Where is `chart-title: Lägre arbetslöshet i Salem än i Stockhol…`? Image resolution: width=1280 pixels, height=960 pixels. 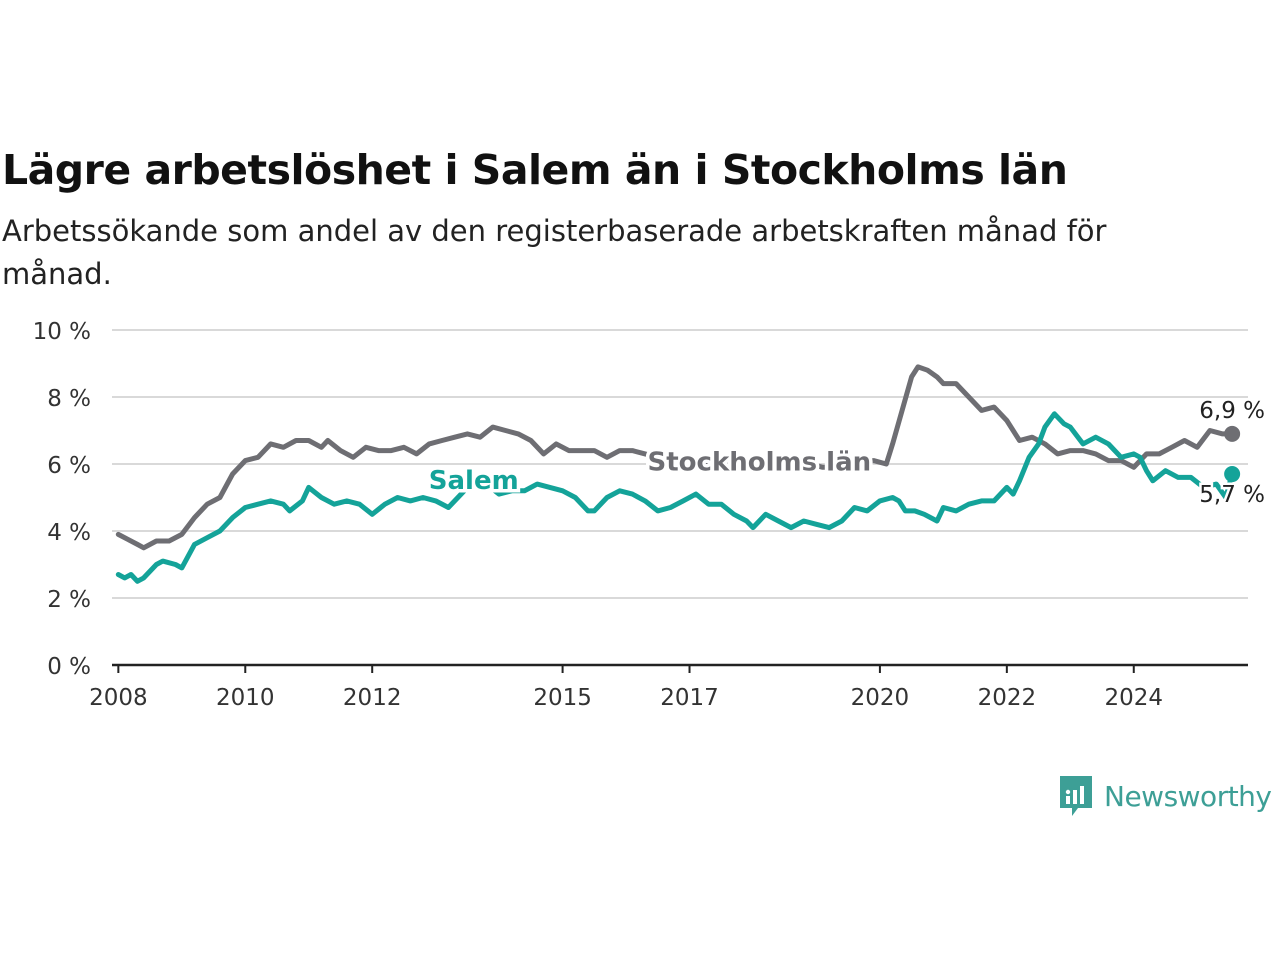
chart-title: Lägre arbetslöshet i Salem än i Stockhol… is located at coordinates (535, 170).